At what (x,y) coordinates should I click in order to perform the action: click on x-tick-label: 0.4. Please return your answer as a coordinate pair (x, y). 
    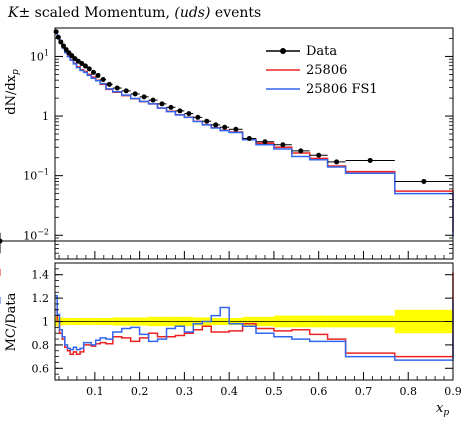
    Looking at the image, I should click on (229, 391).